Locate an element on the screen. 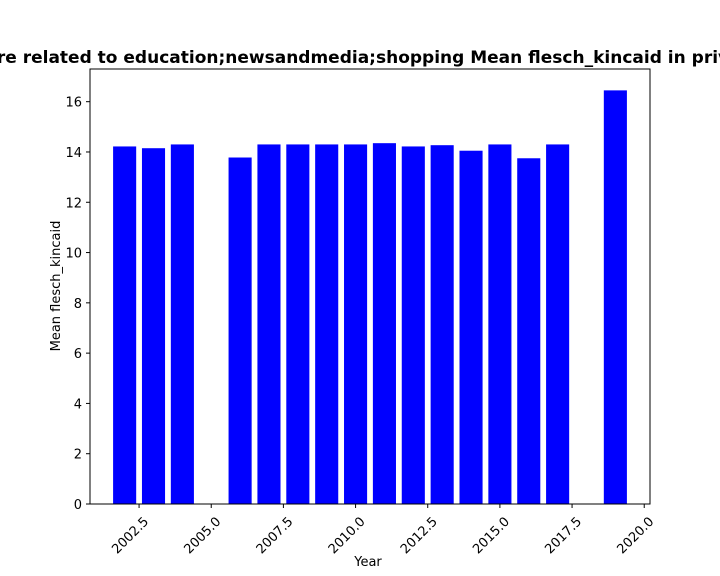 Image resolution: width=720 pixels, height=576 pixels. x-tick-label: 2002.5 is located at coordinates (130, 535).